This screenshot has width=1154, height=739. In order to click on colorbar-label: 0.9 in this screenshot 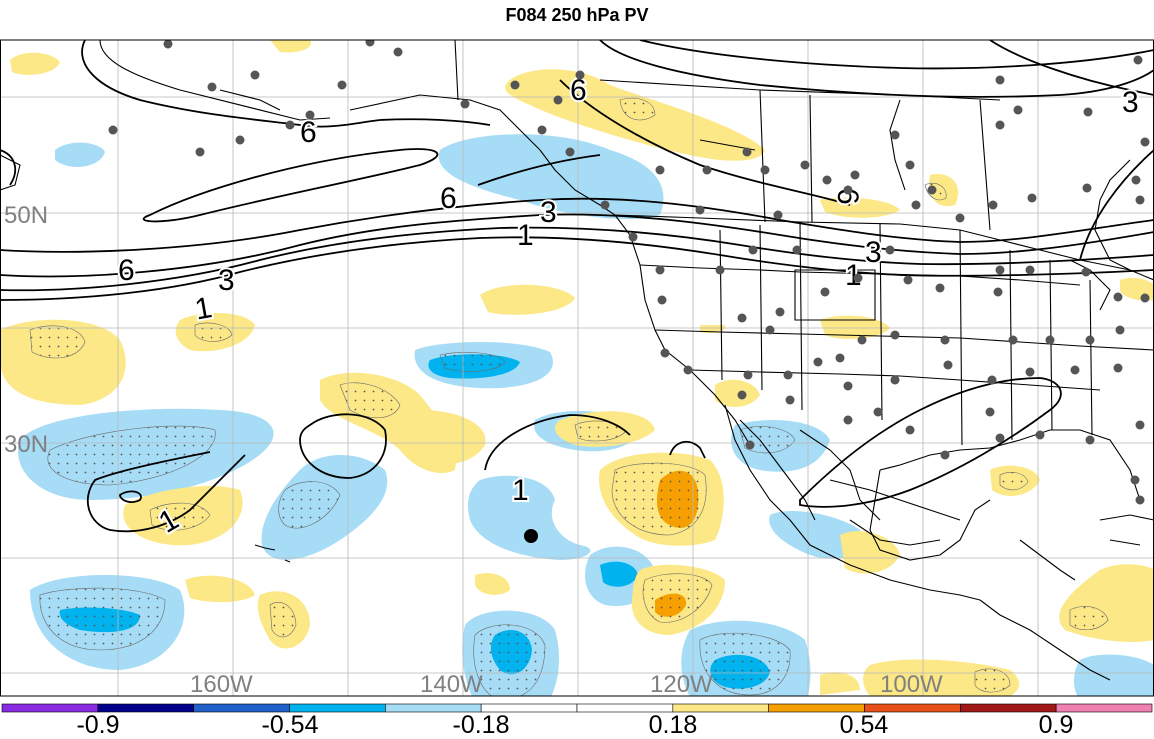, I will do `click(1056, 725)`.